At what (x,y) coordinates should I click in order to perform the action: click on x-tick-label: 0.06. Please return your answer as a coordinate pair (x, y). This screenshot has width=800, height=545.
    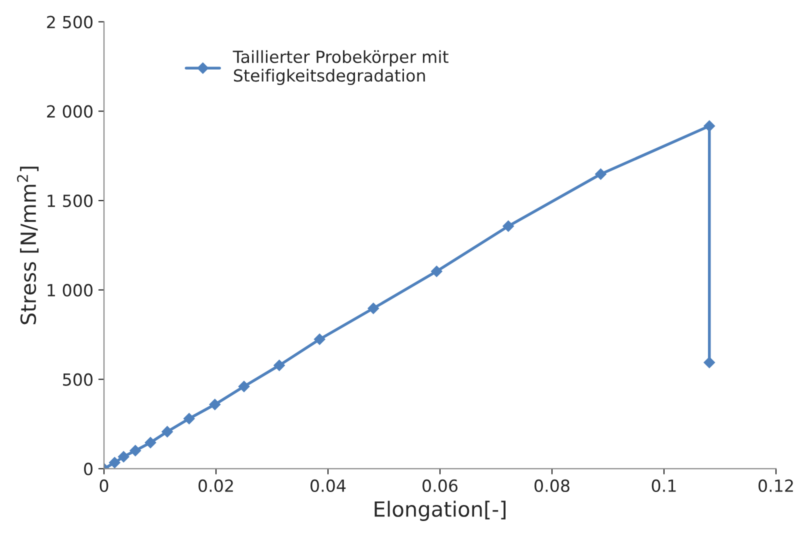
    Looking at the image, I should click on (440, 485).